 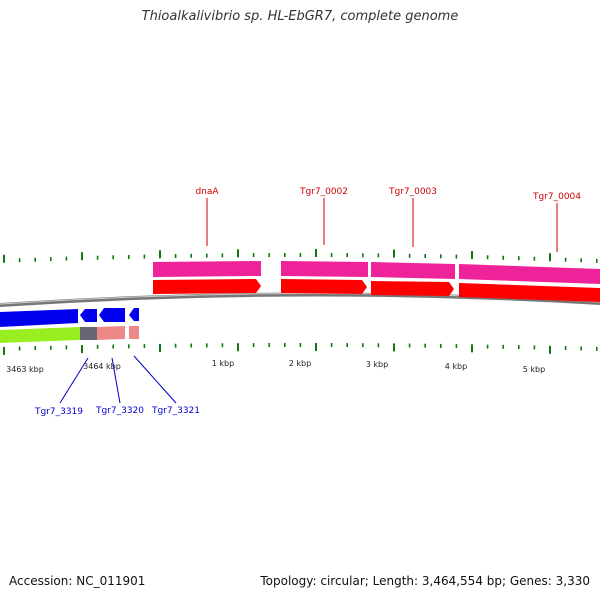 I want to click on forward-gene-labels: dnaA Tgr7_0002 Tgr7_0003 Tgr7_0004, so click(x=388, y=219).